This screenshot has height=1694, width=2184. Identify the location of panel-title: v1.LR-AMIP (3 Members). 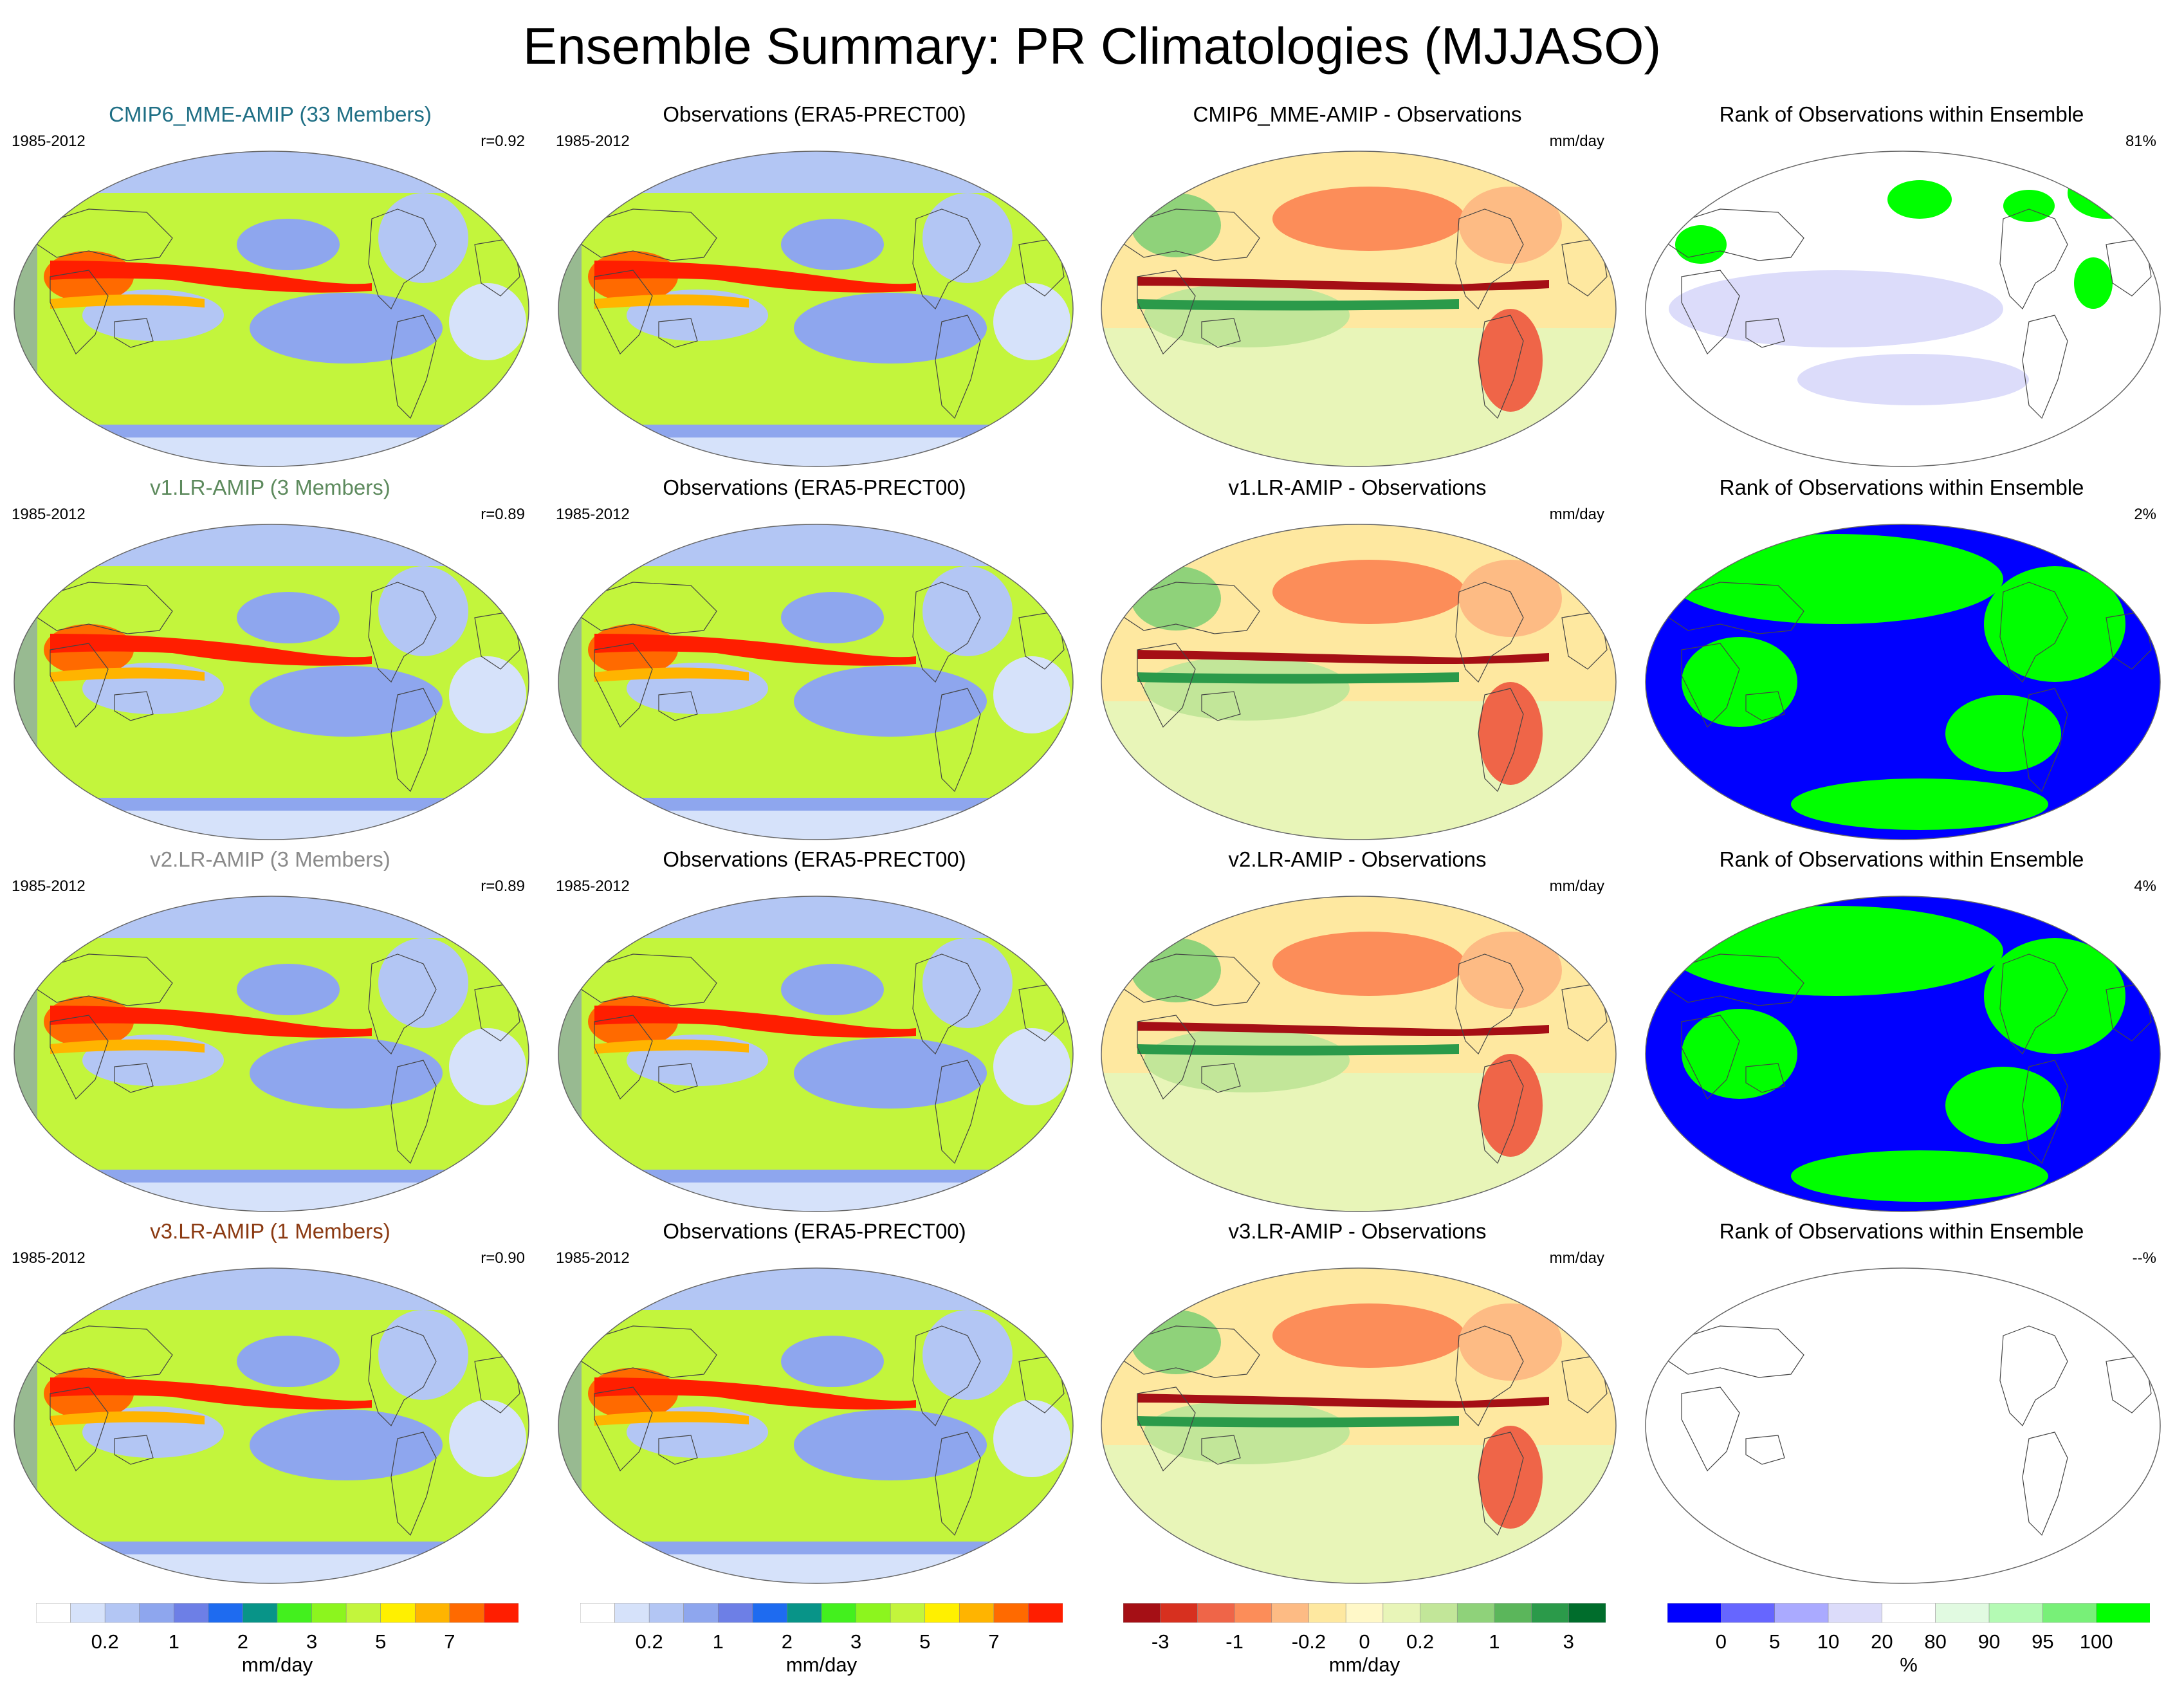
(270, 487).